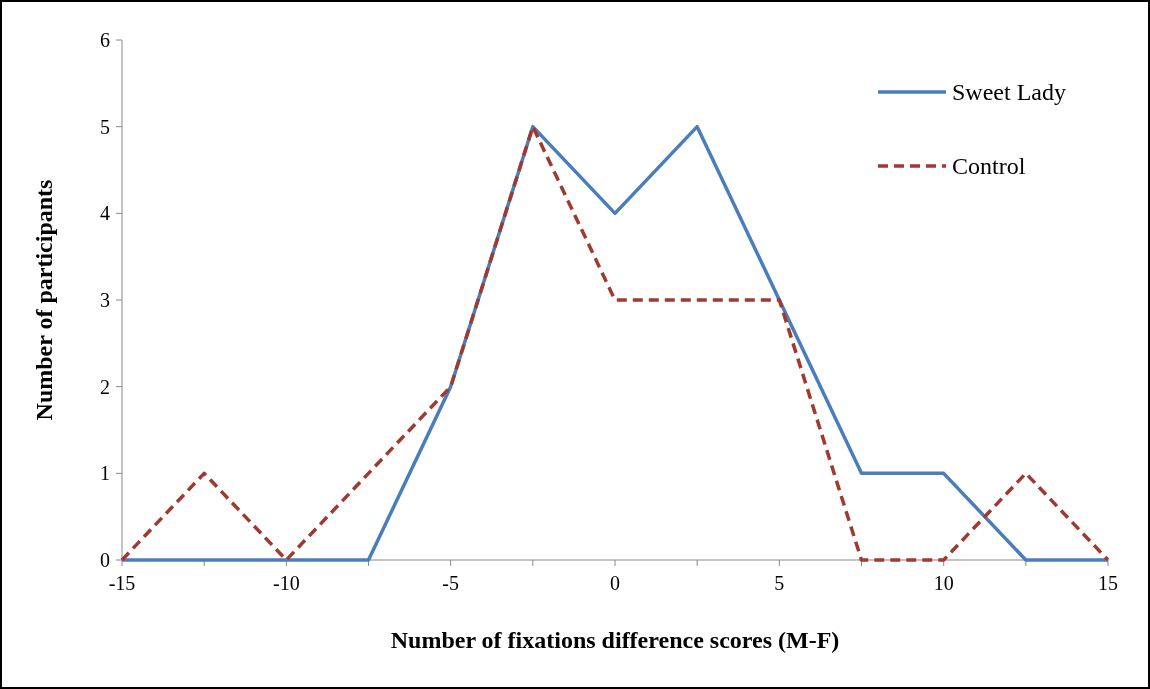  What do you see at coordinates (105, 560) in the screenshot?
I see `y-tick-label: 0` at bounding box center [105, 560].